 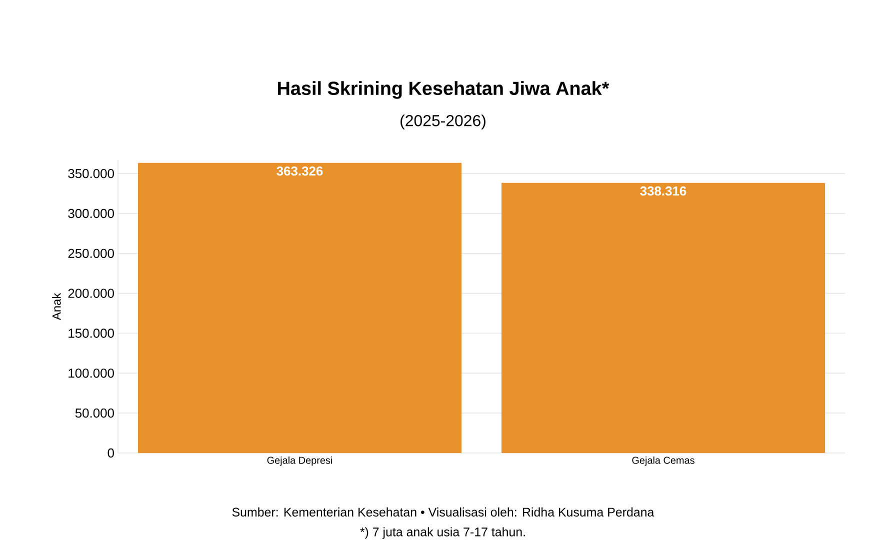 I want to click on x-tick-label: Gejala Depresi, so click(x=299, y=461).